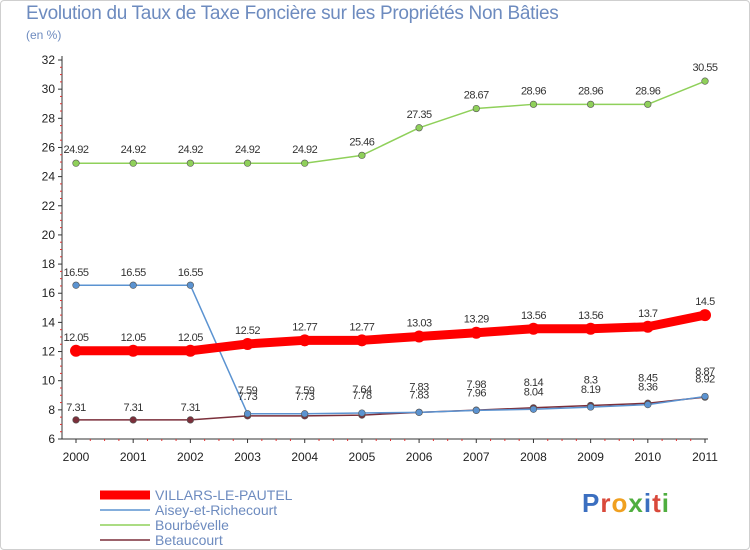 The width and height of the screenshot is (750, 550). I want to click on y-tick-label: 20, so click(49, 235).